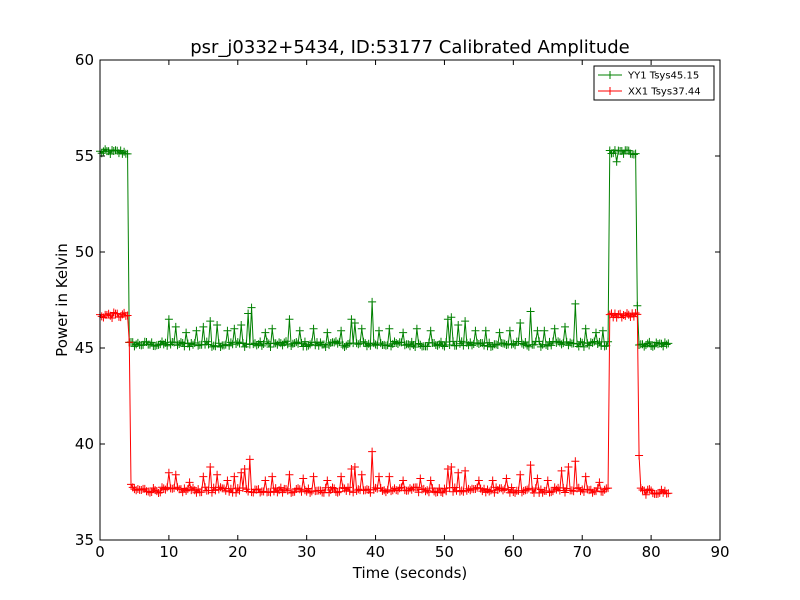 This screenshot has height=600, width=800. I want to click on x-tick-label: 60, so click(513, 552).